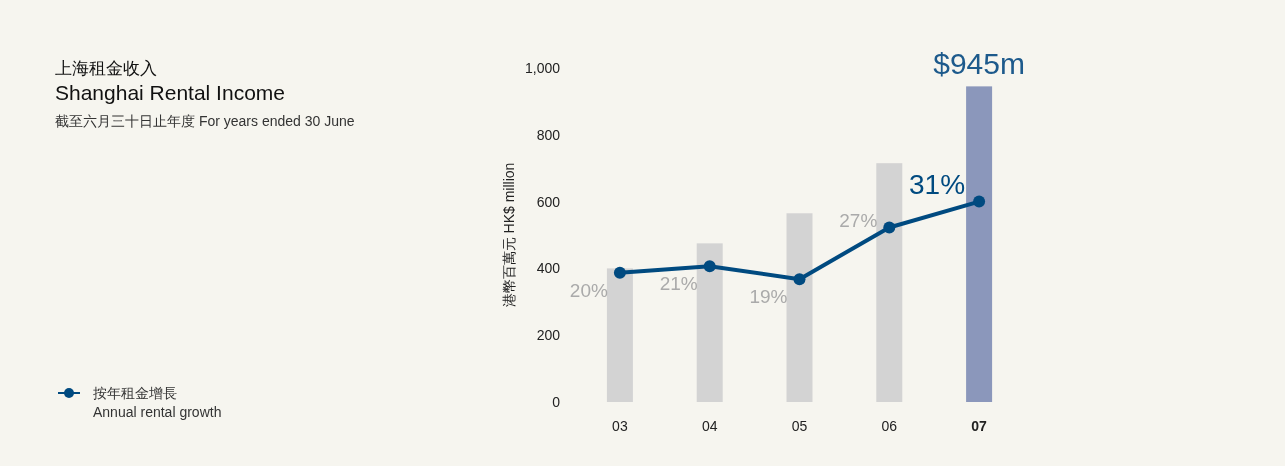  What do you see at coordinates (799, 426) in the screenshot?
I see `x-tick-label: 05` at bounding box center [799, 426].